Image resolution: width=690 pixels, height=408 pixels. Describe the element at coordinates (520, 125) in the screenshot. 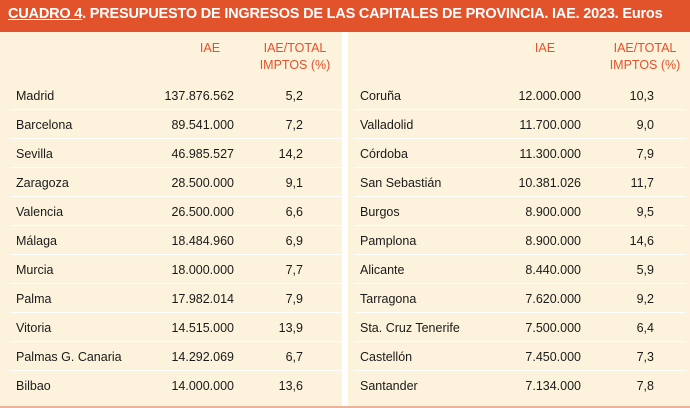

I see `table-row: Valladolid 11.700.000 9,0` at that location.